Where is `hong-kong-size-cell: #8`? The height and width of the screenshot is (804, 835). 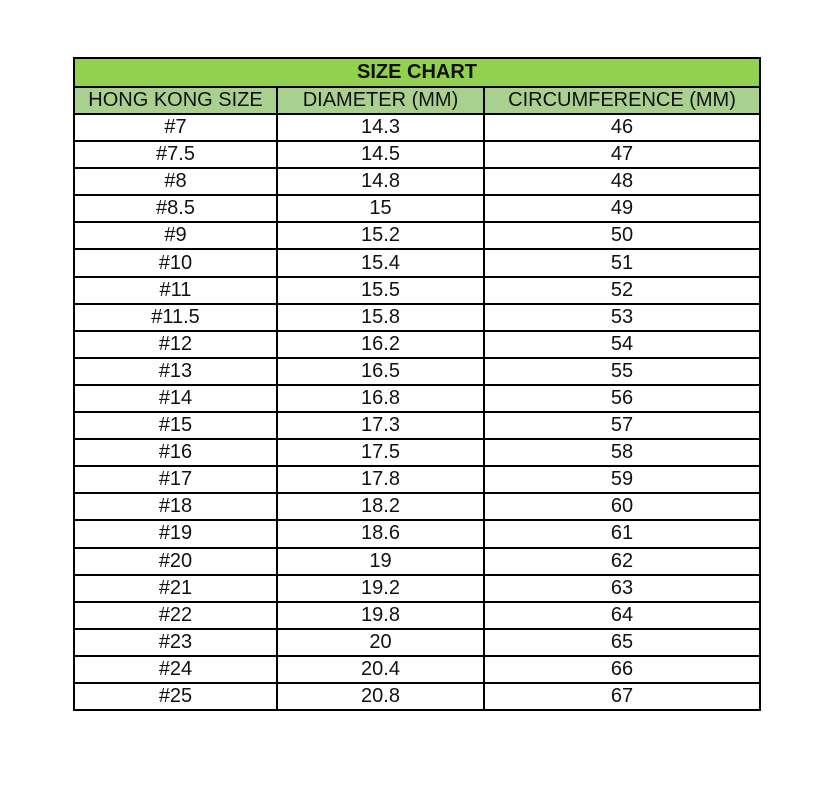 hong-kong-size-cell: #8 is located at coordinates (175, 182).